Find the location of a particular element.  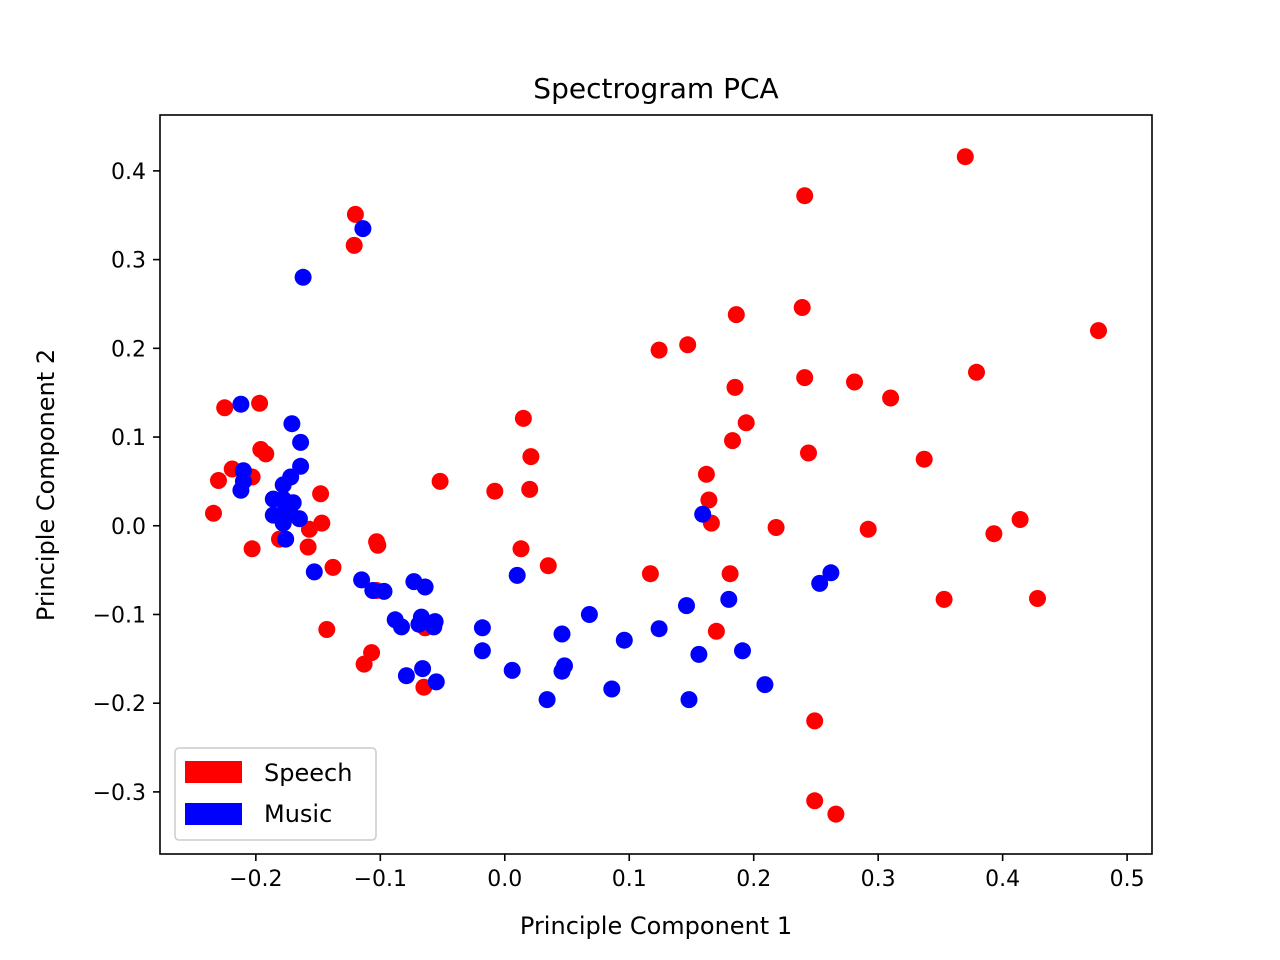

y-tick-label: 0.0 is located at coordinates (128, 527).